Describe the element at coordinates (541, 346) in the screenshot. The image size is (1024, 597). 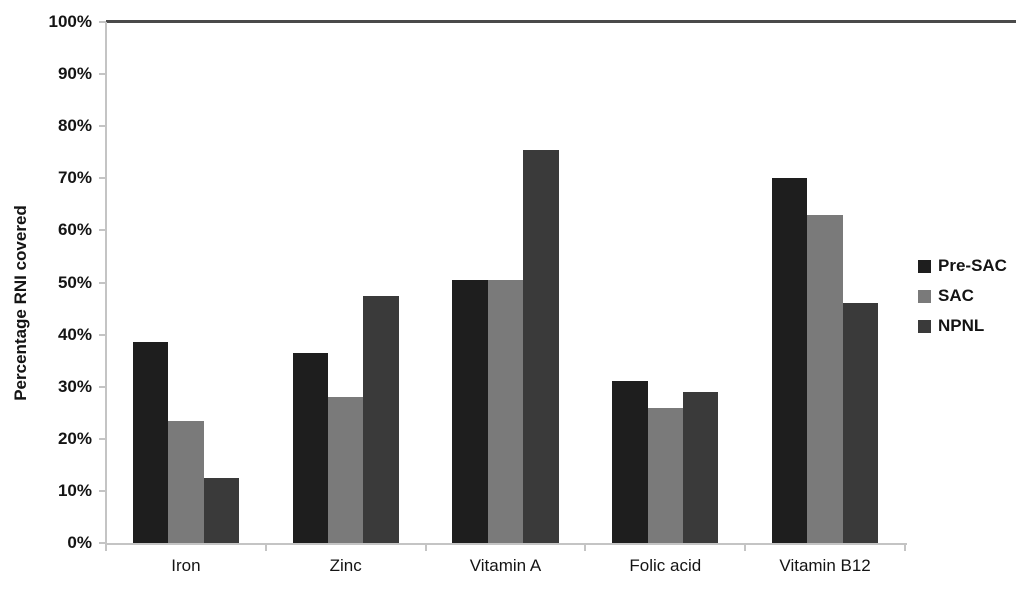
I see `bar-npnl-vitamin-a` at that location.